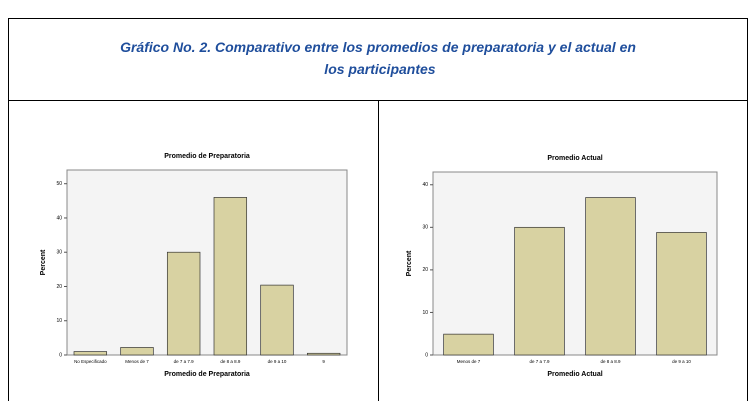 This screenshot has height=406, width=756. What do you see at coordinates (207, 374) in the screenshot?
I see `x-axis-label: Promedio de Preparatoria` at bounding box center [207, 374].